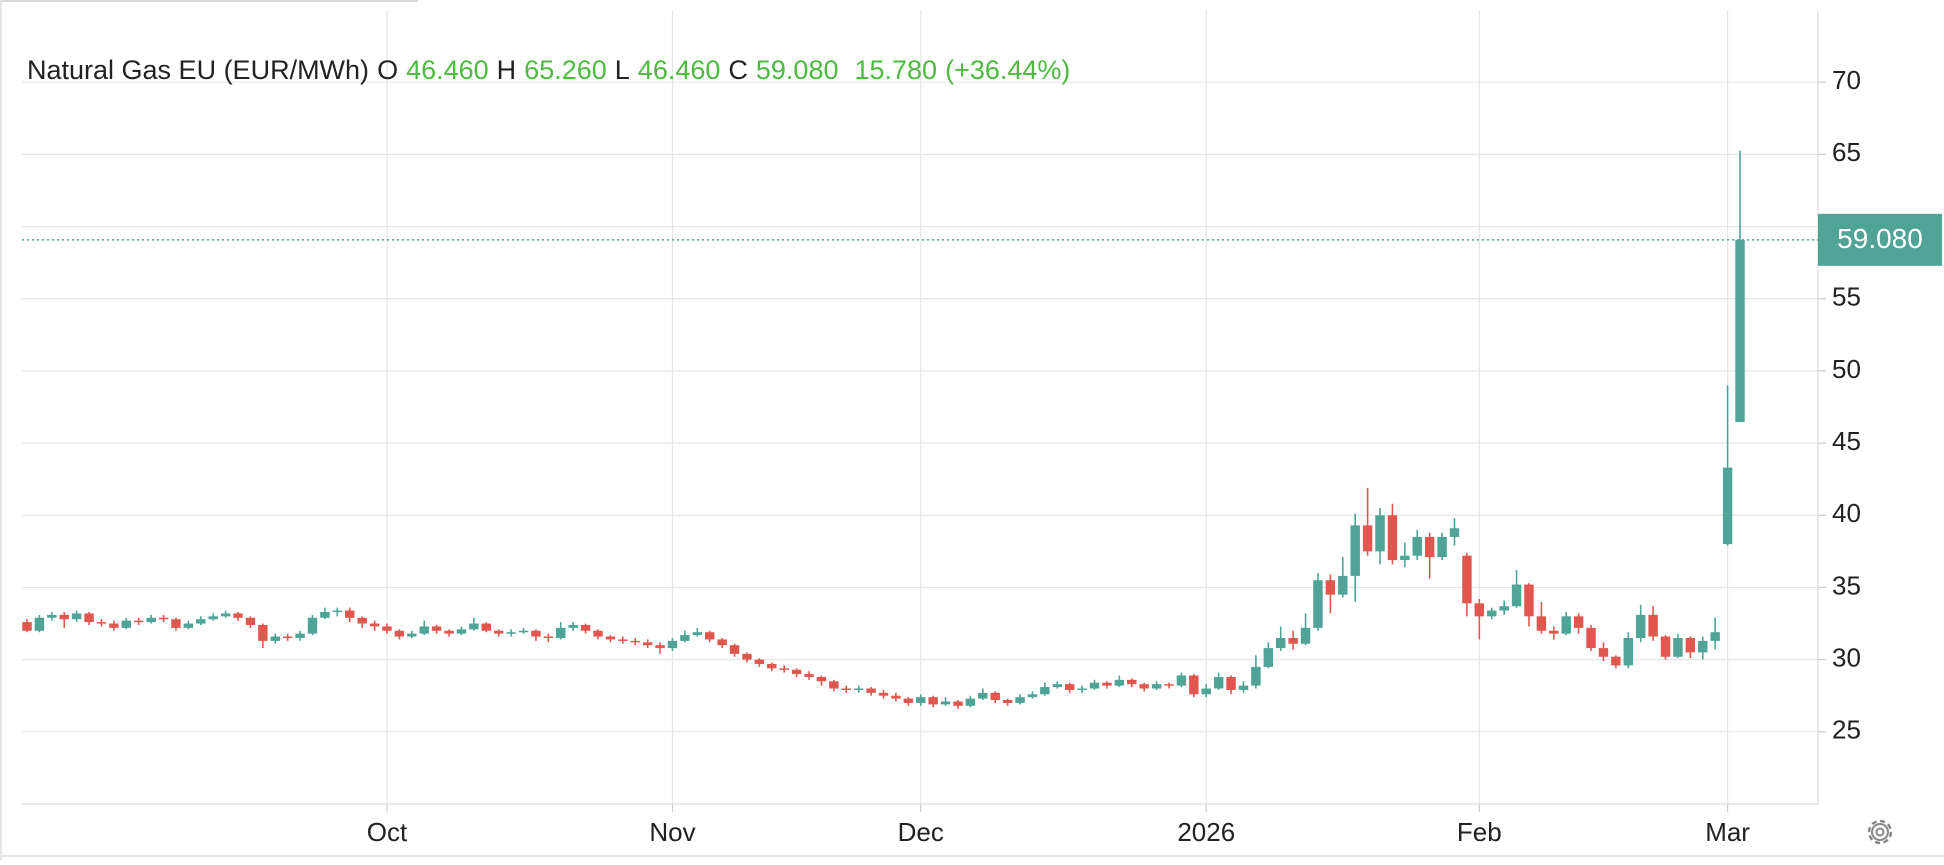  Describe the element at coordinates (387, 70) in the screenshot. I see `readout-field-label: O` at that location.